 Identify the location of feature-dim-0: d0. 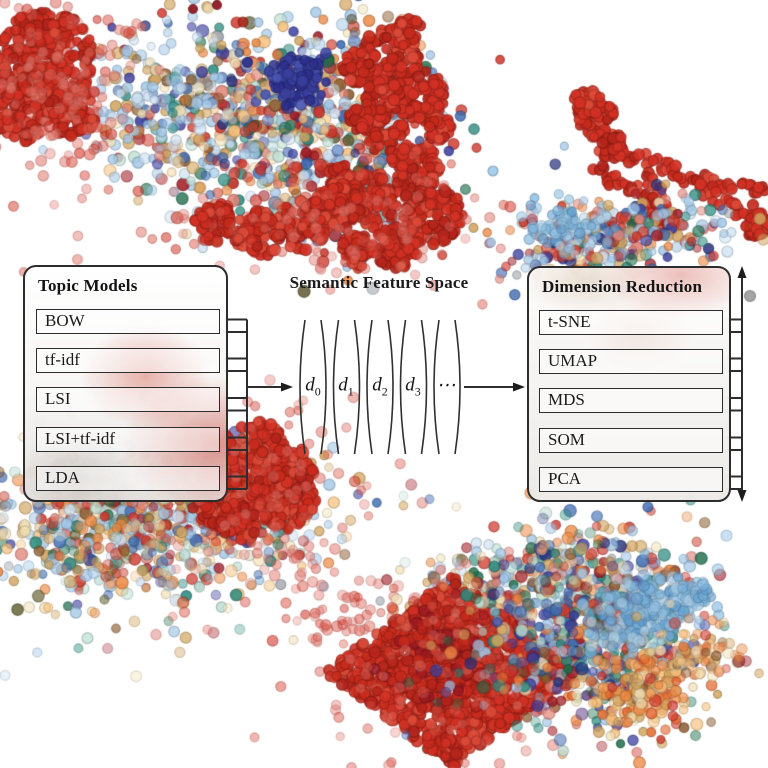
(313, 386).